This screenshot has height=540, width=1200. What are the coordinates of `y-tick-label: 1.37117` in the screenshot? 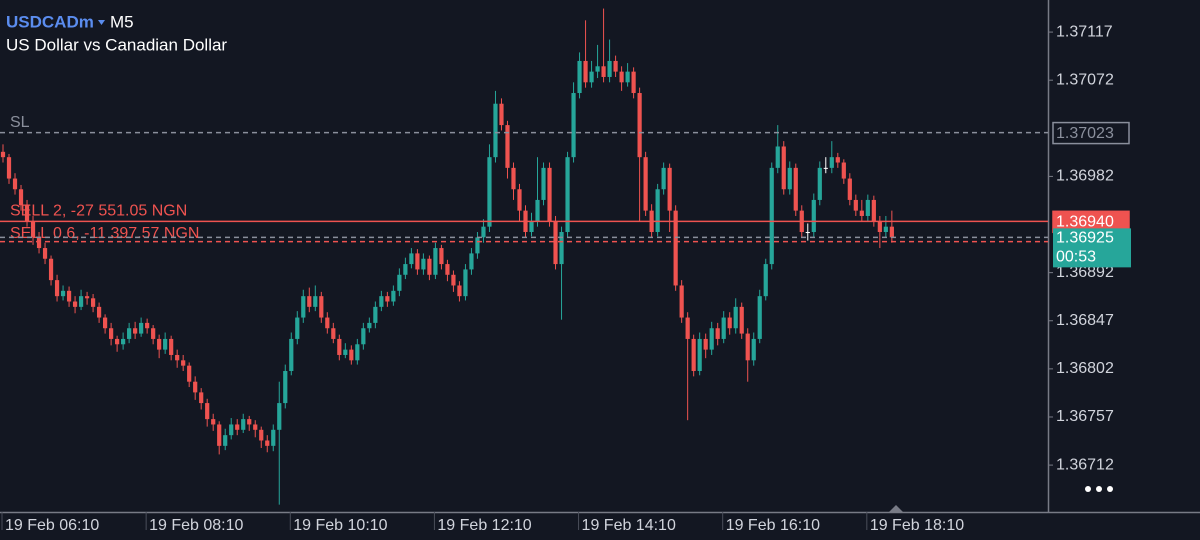 It's located at (1084, 31).